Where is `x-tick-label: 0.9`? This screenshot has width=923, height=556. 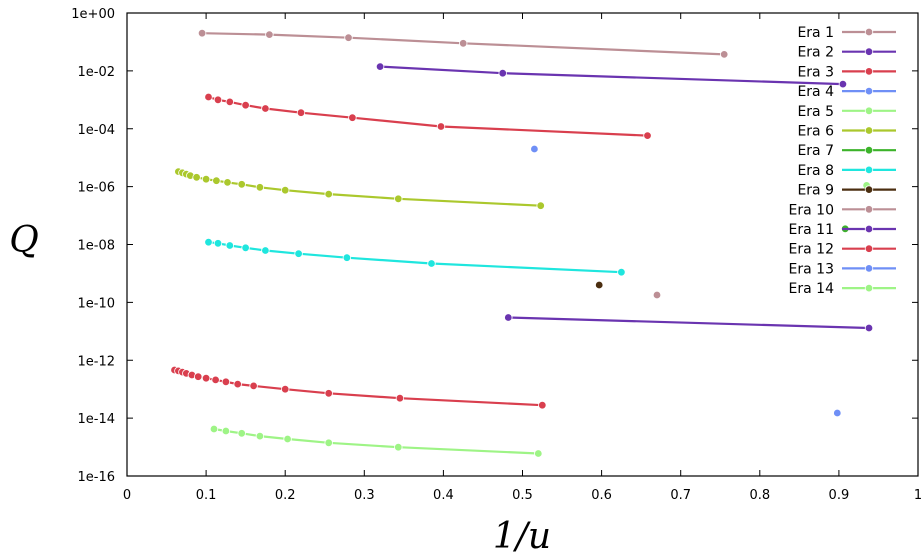
x-tick-label: 0.9 is located at coordinates (839, 495).